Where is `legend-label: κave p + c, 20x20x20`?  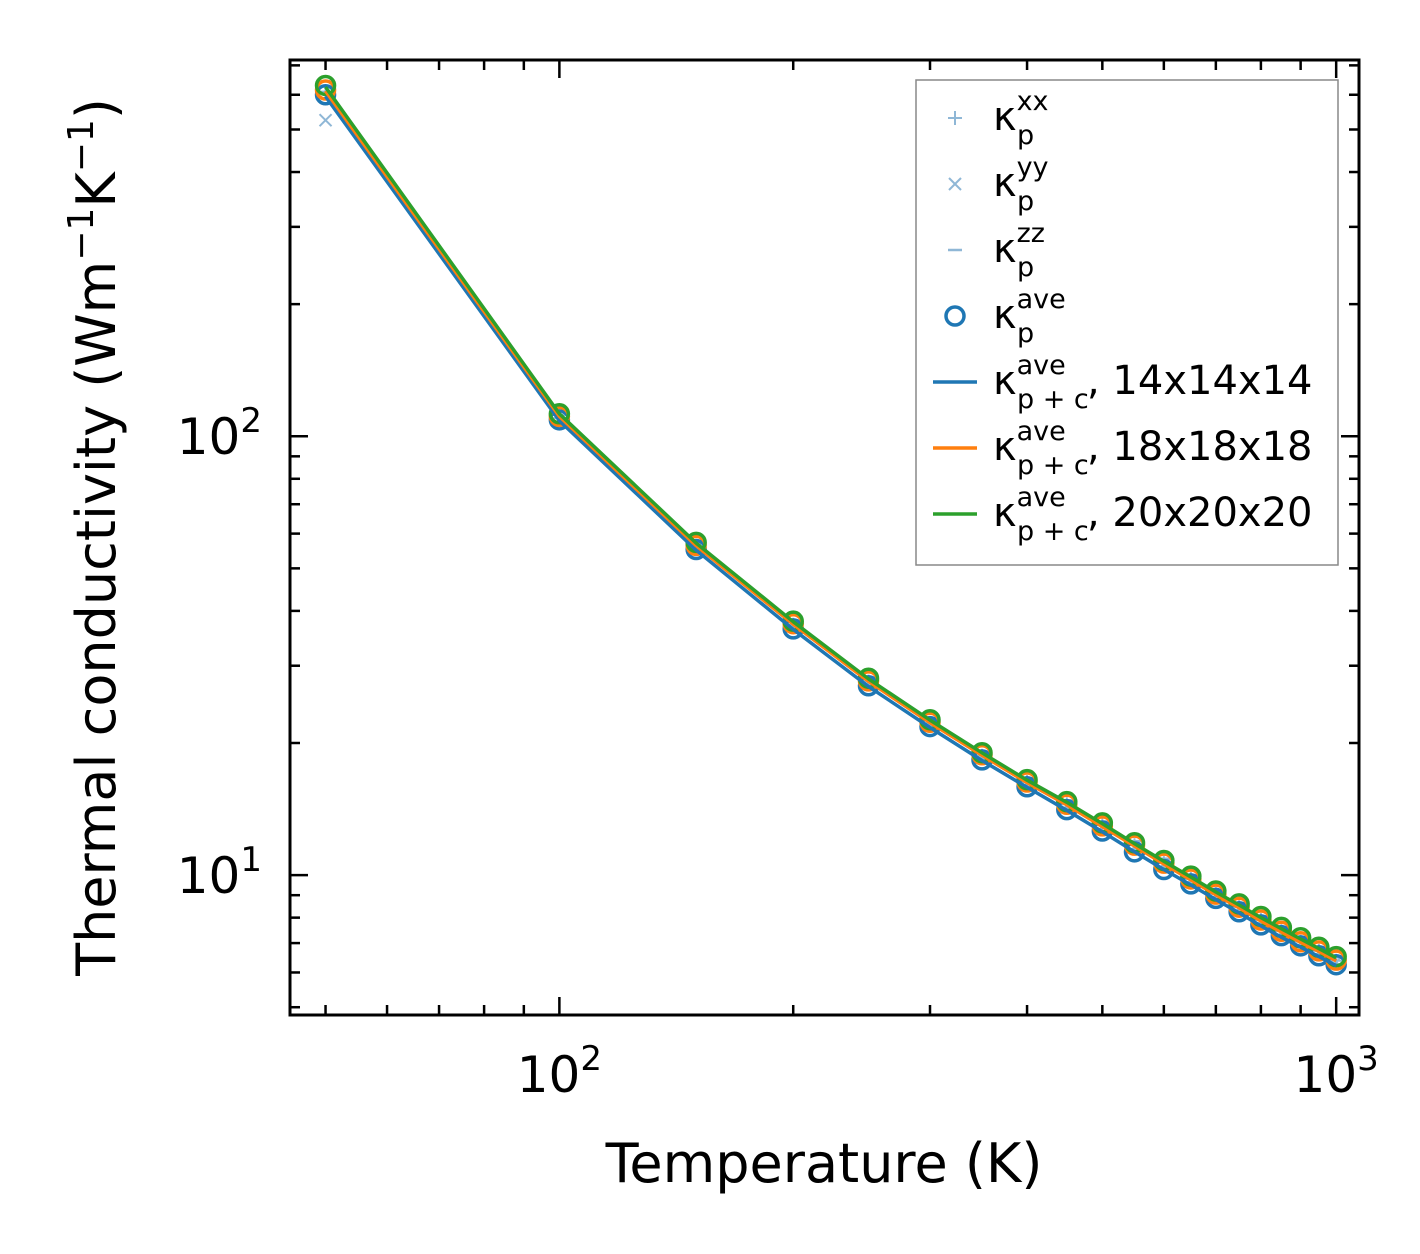 legend-label: κave p + c, 20x20x20 is located at coordinates (1152, 514).